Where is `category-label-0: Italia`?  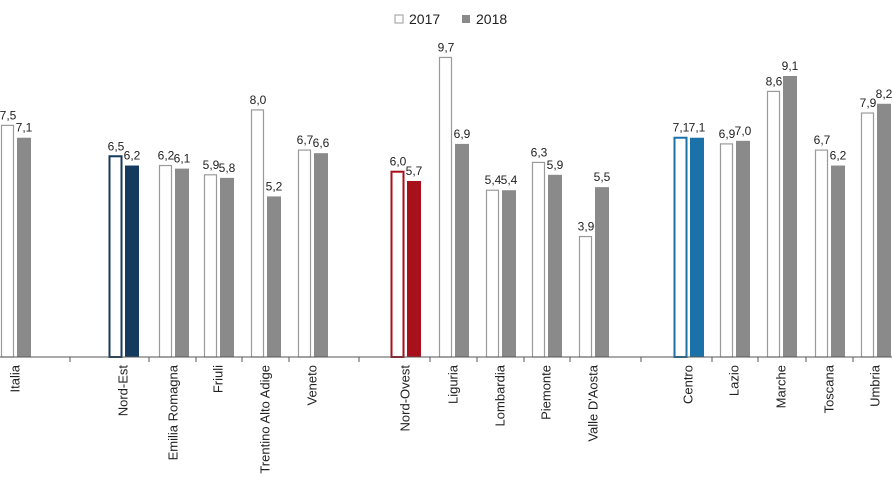 category-label-0: Italia is located at coordinates (15, 378).